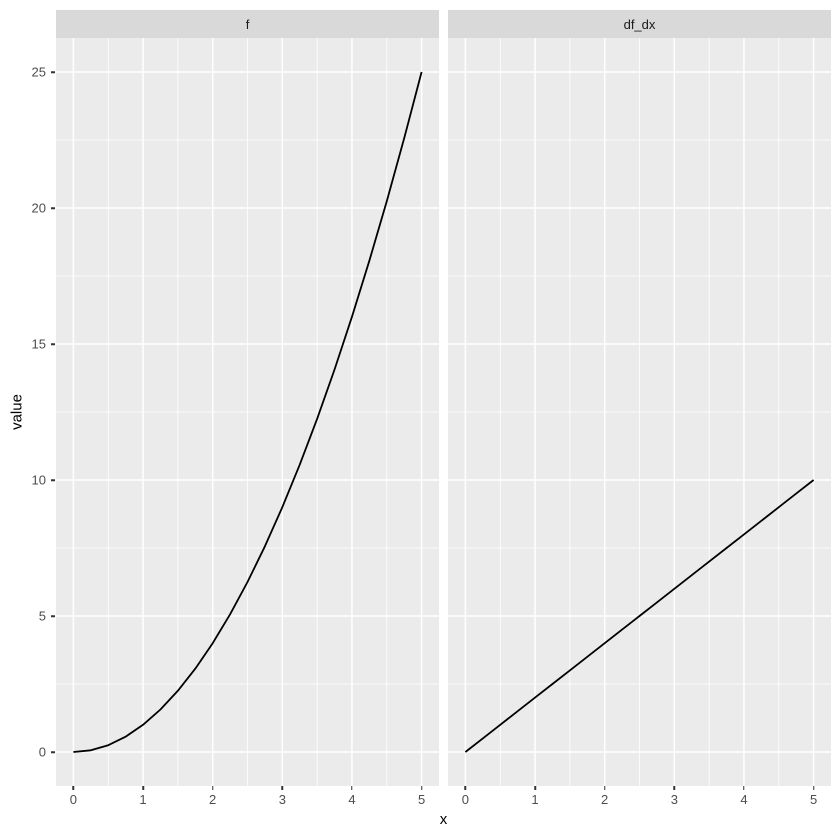  Describe the element at coordinates (38, 480) in the screenshot. I see `y-tick-label: 10` at that location.